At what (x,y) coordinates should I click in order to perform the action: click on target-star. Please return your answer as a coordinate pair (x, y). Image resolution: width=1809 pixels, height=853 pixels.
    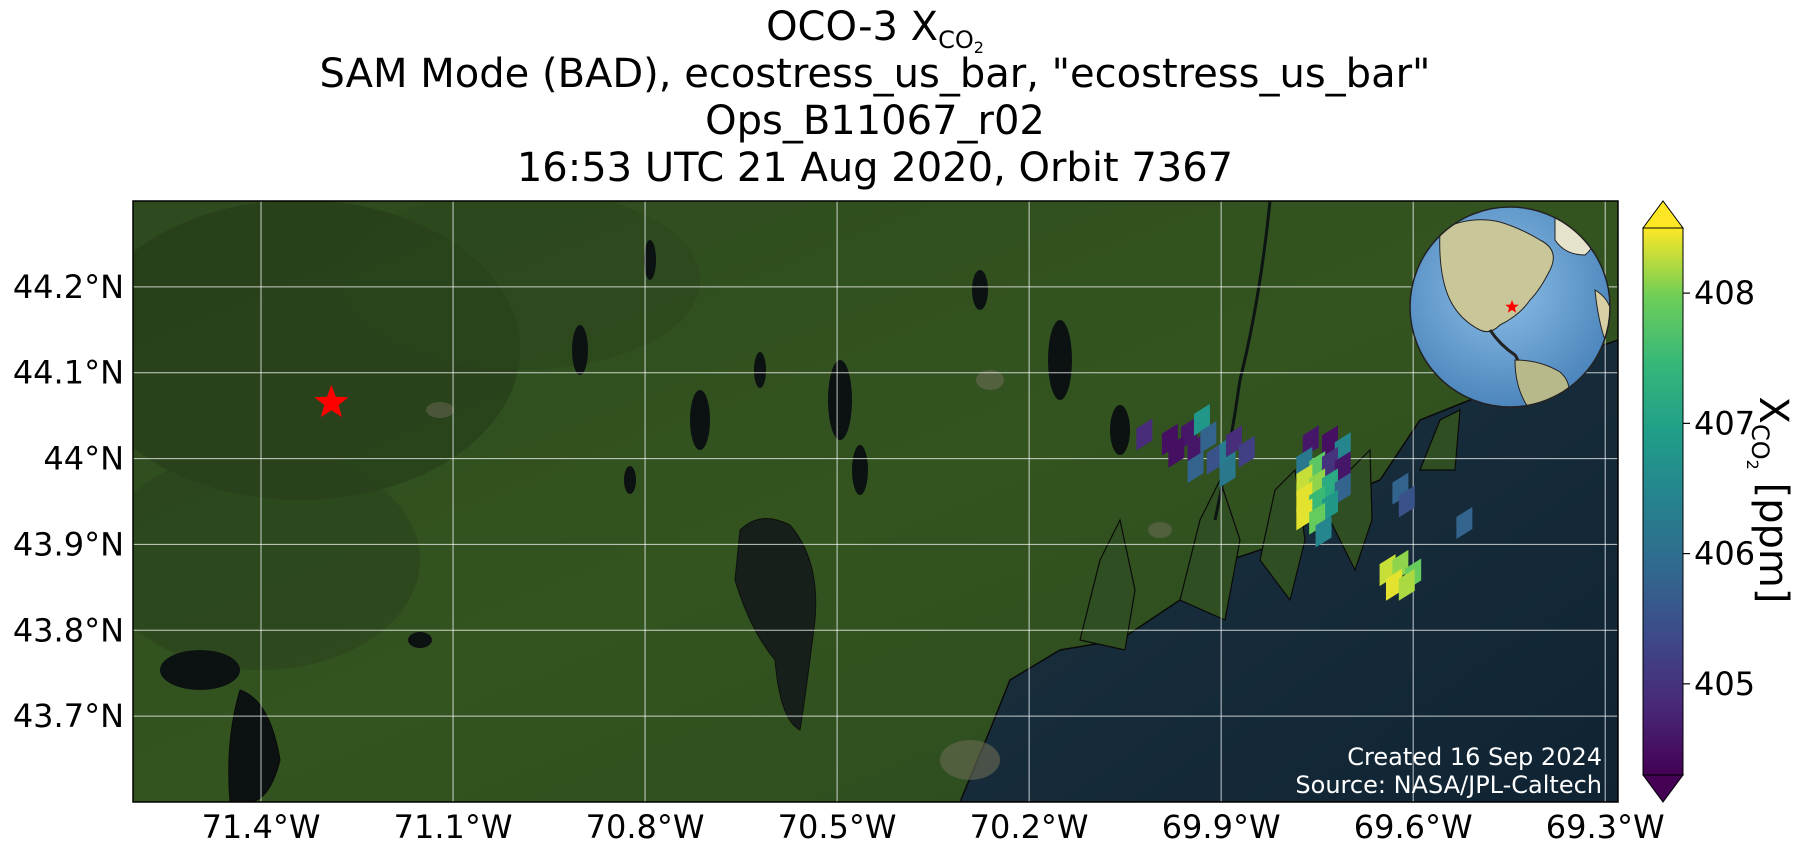
    Looking at the image, I should click on (331, 401).